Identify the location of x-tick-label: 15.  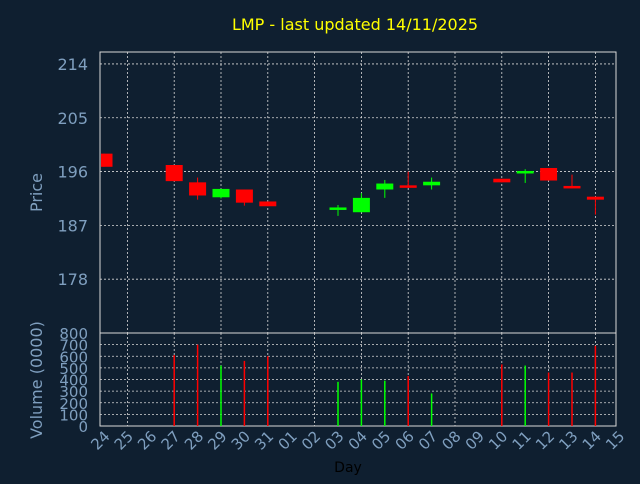
(615, 440).